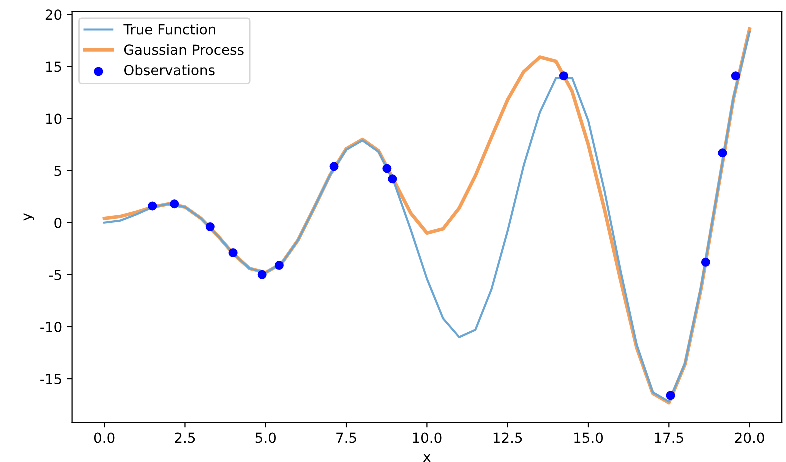  Describe the element at coordinates (51, 379) in the screenshot. I see `y-tick-label: -15` at that location.